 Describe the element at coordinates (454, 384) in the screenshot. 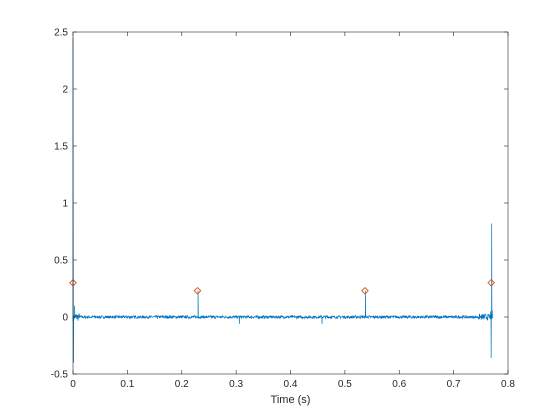

I see `x-tick-label: 0.7` at that location.